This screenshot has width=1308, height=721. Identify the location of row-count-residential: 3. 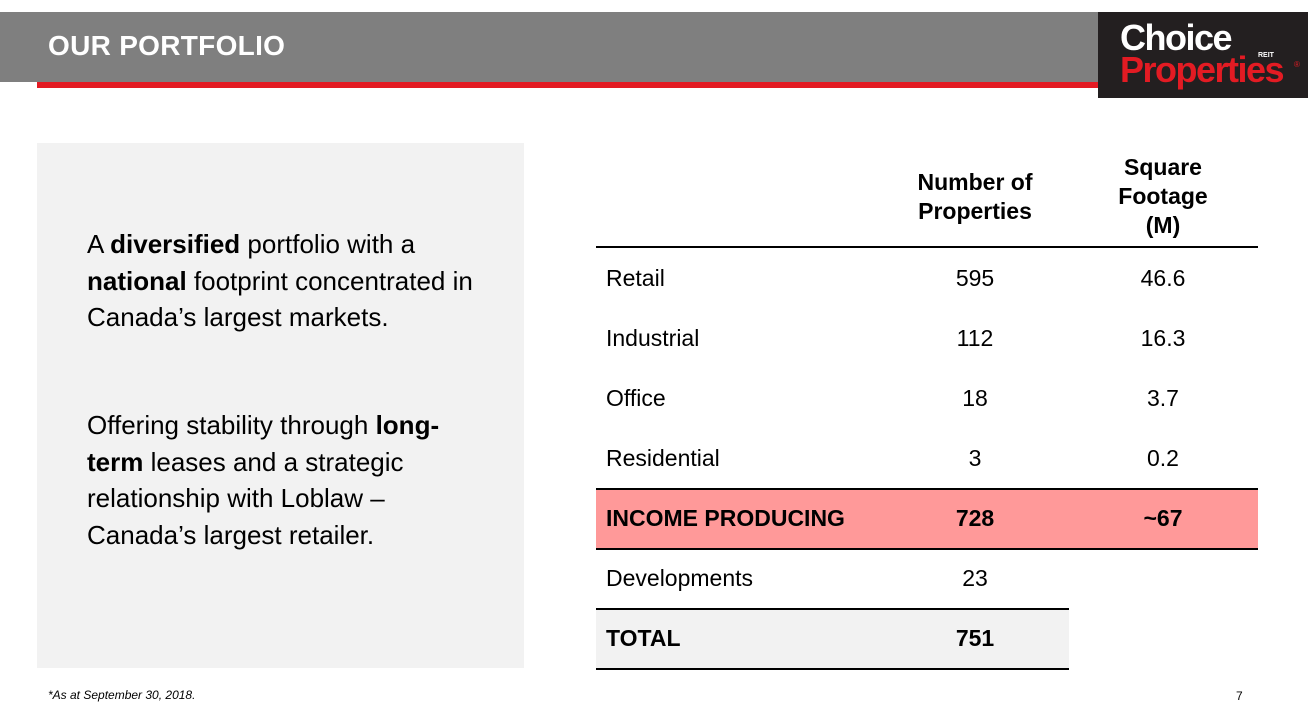
(975, 458).